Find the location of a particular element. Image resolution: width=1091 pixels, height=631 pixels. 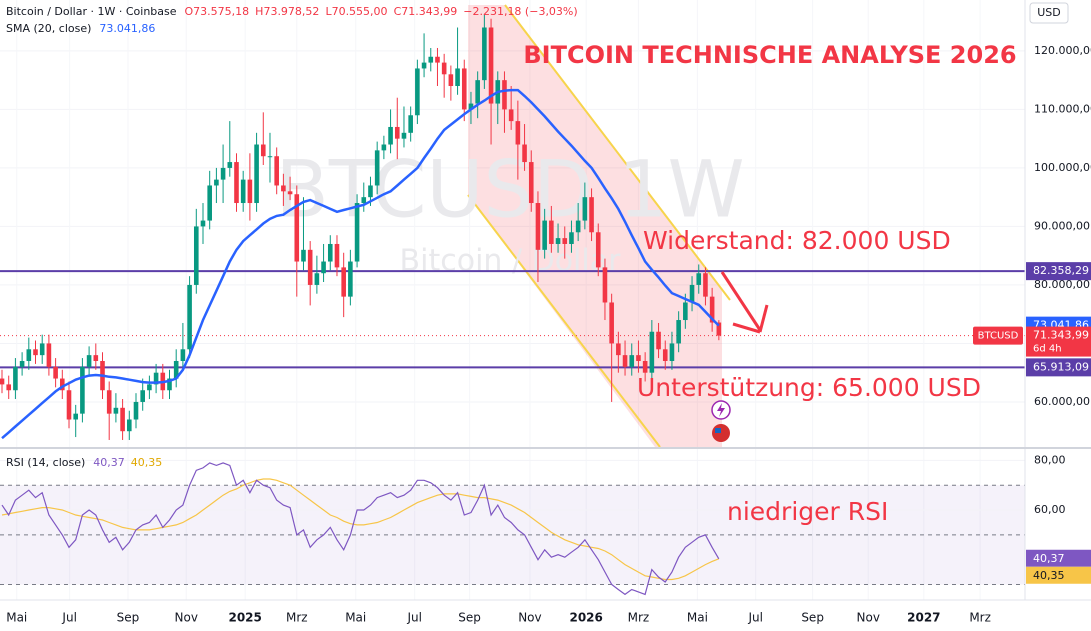

last-price-label: 71.343,99 is located at coordinates (1061, 335).